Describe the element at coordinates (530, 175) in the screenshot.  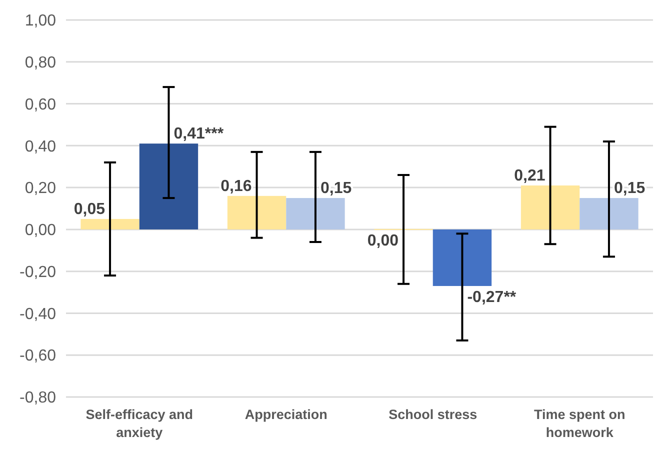
I see `data-label: 0,21` at that location.